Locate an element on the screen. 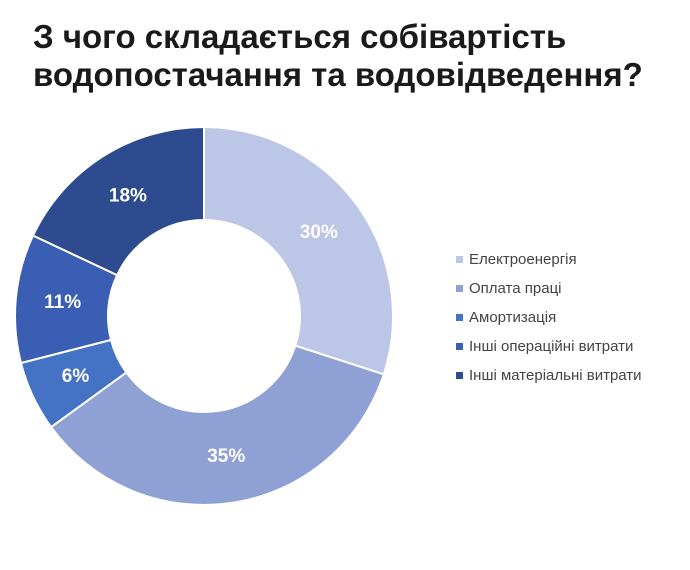  slice-other-material is located at coordinates (118, 201).